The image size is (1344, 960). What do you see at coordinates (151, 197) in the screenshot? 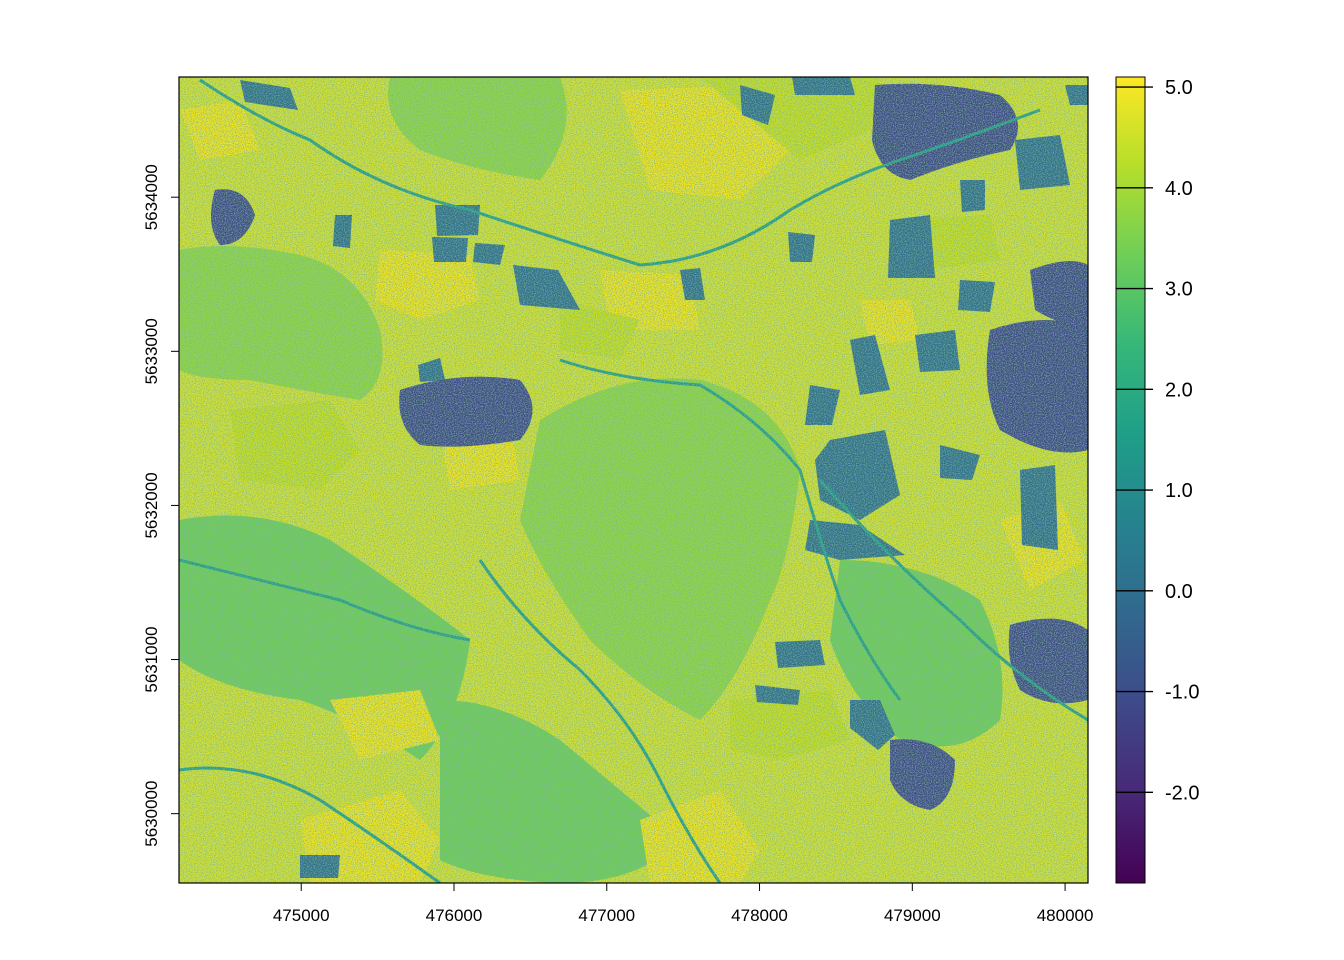
I see `y-tick-label: 5634000` at bounding box center [151, 197].